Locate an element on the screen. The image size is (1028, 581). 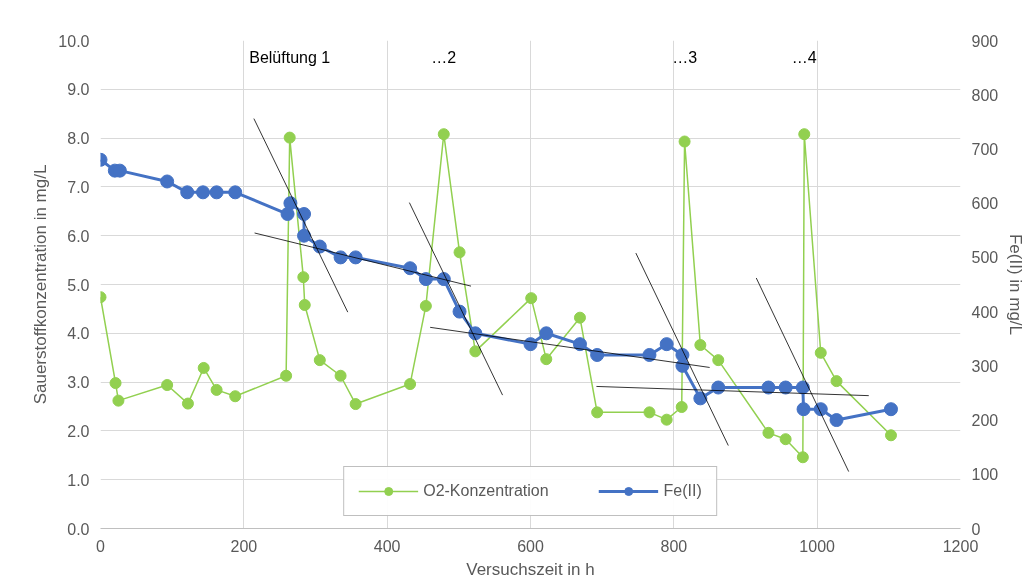
y2-tick-label: 400 is located at coordinates (985, 312).